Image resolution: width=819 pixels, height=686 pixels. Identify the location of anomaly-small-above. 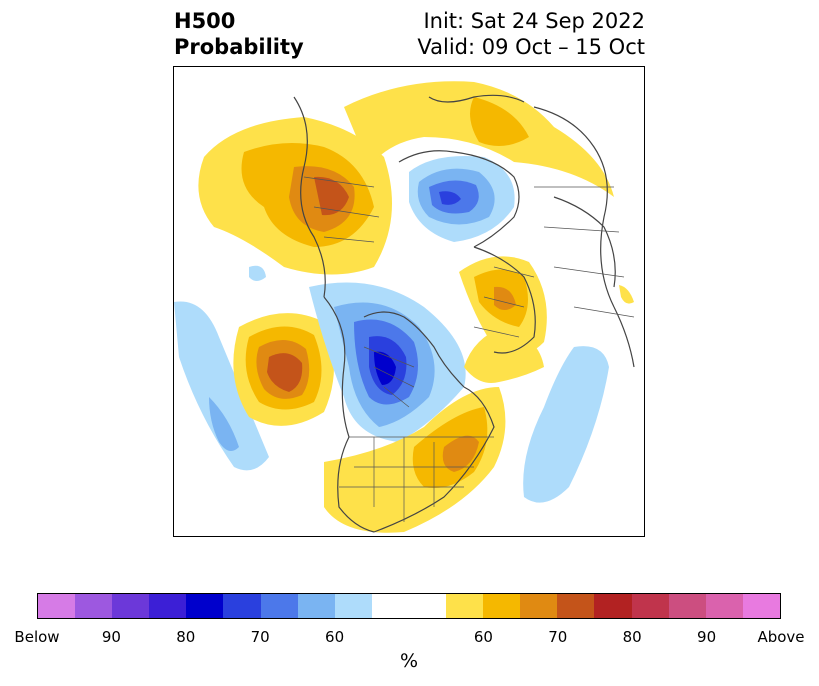
(626, 294).